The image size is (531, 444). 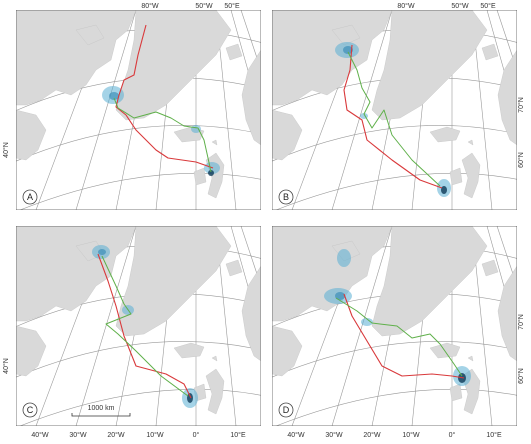 I want to click on lon-label-30w-c: 30°W, so click(x=78, y=435).